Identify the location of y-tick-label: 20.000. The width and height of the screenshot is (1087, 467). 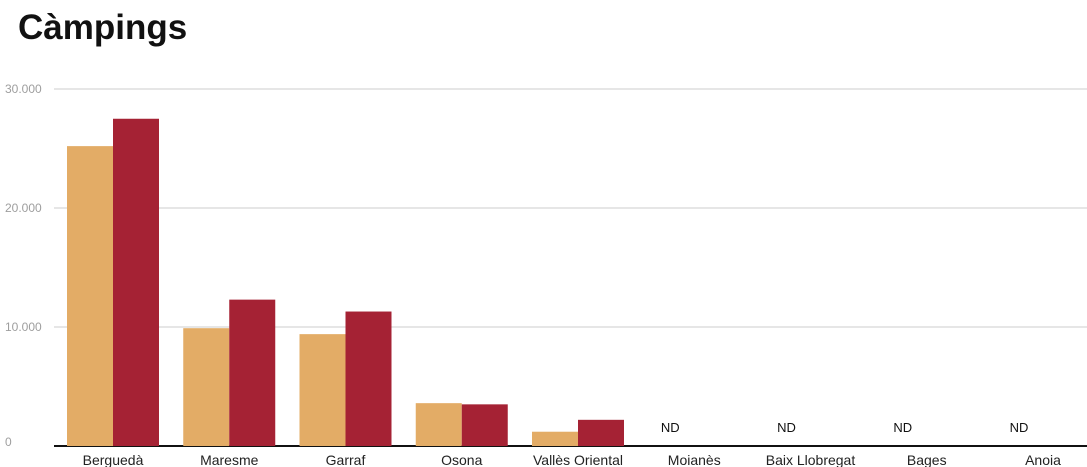
(23, 208).